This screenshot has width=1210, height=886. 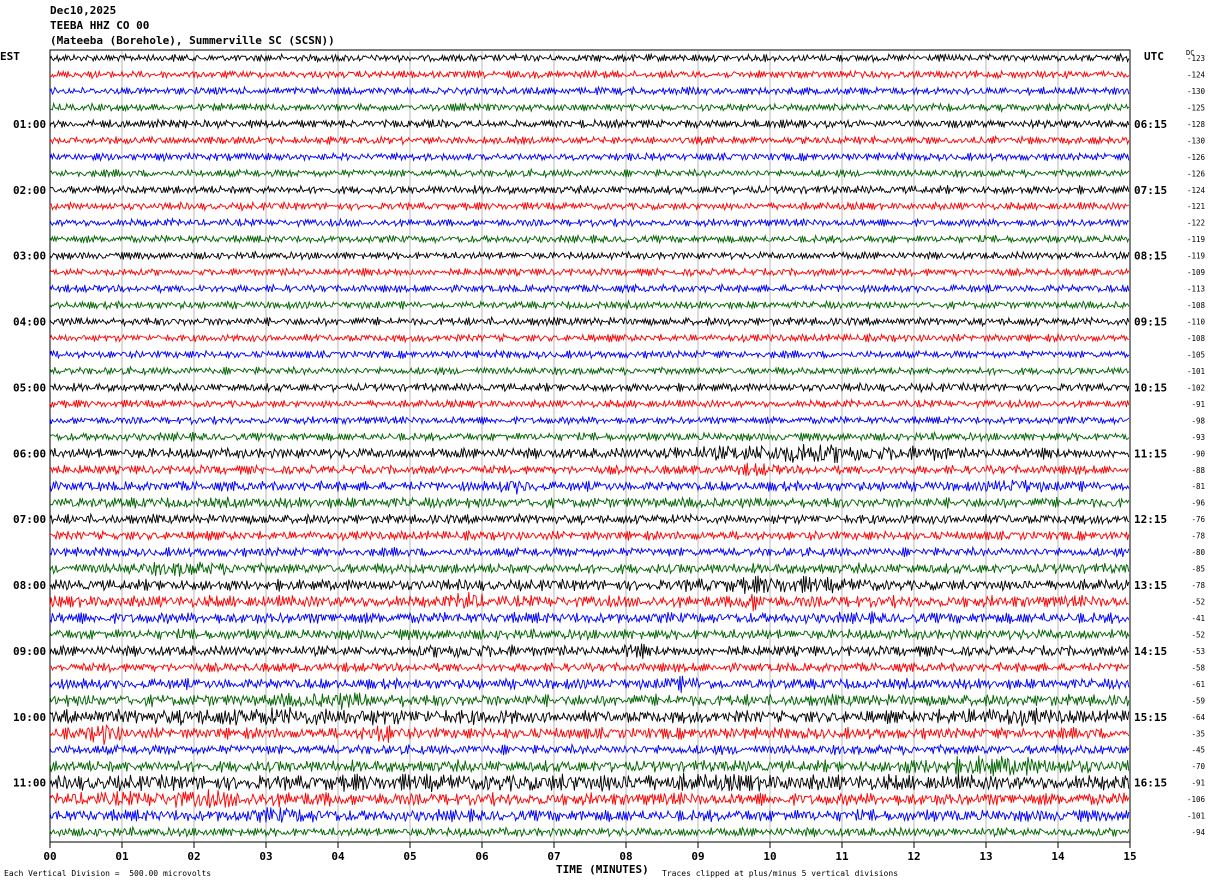 What do you see at coordinates (1198, 733) in the screenshot?
I see `dc-offset-label: -35` at bounding box center [1198, 733].